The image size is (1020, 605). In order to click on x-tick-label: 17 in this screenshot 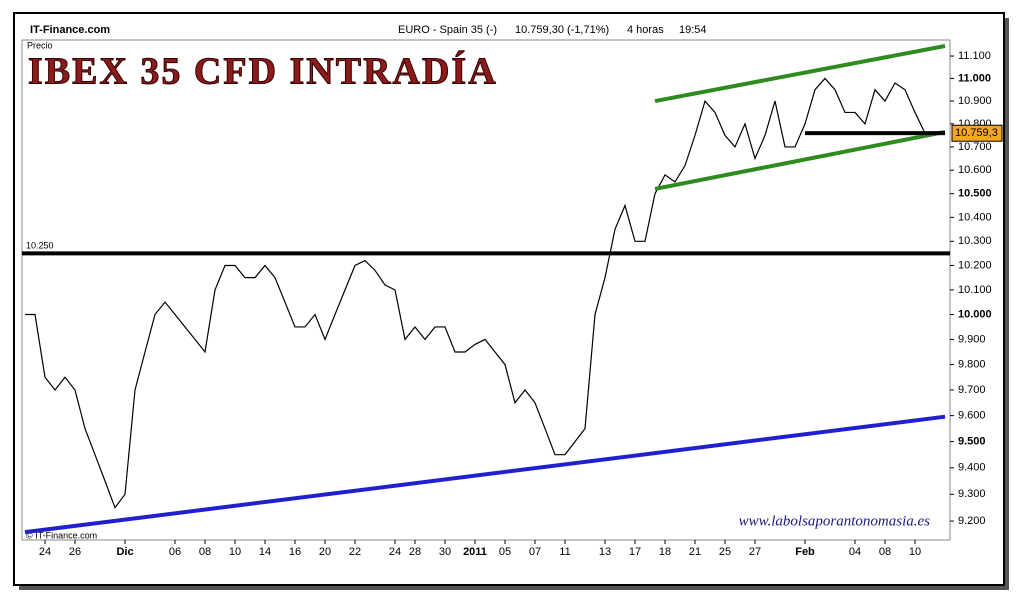, I will do `click(635, 552)`.